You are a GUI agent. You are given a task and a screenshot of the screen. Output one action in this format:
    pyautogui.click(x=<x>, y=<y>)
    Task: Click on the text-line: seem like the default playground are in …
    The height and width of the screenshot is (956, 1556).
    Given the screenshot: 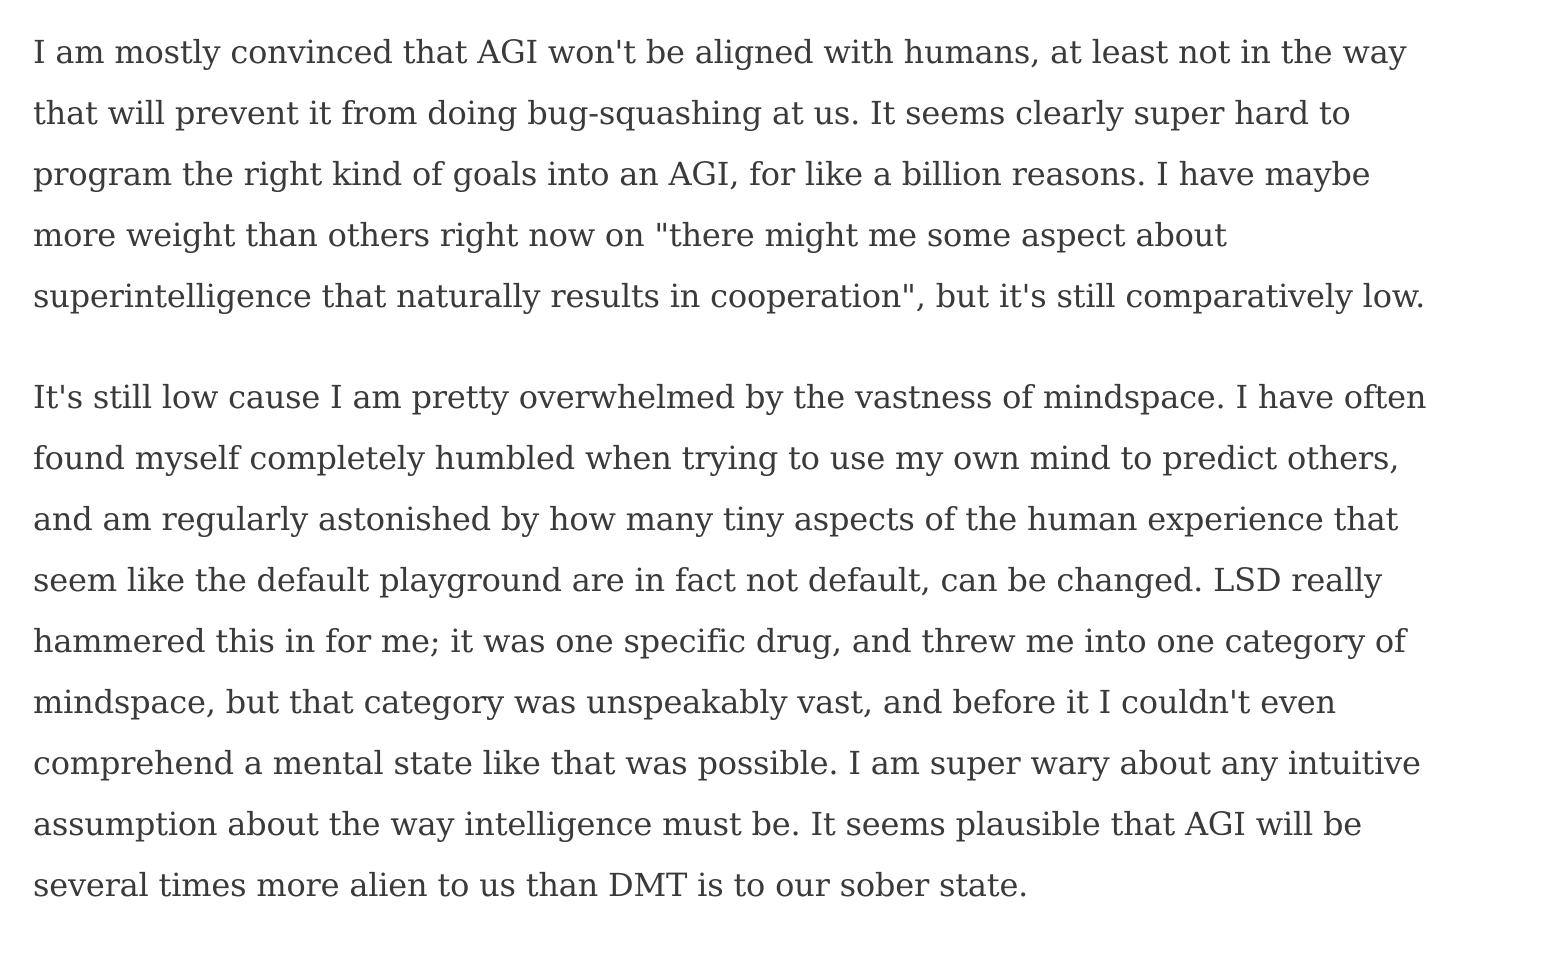 What is the action you would take?
    pyautogui.click(x=707, y=580)
    